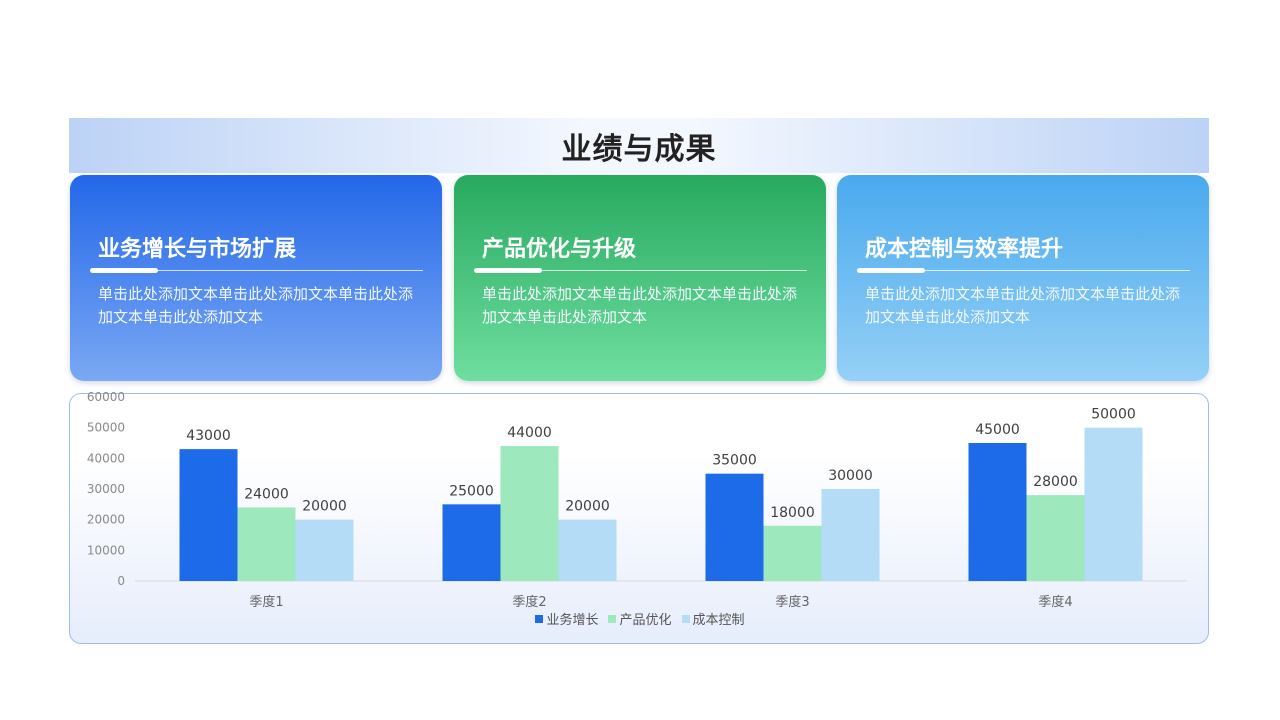  I want to click on card-heading: 业务增长与市场扩展, so click(197, 249).